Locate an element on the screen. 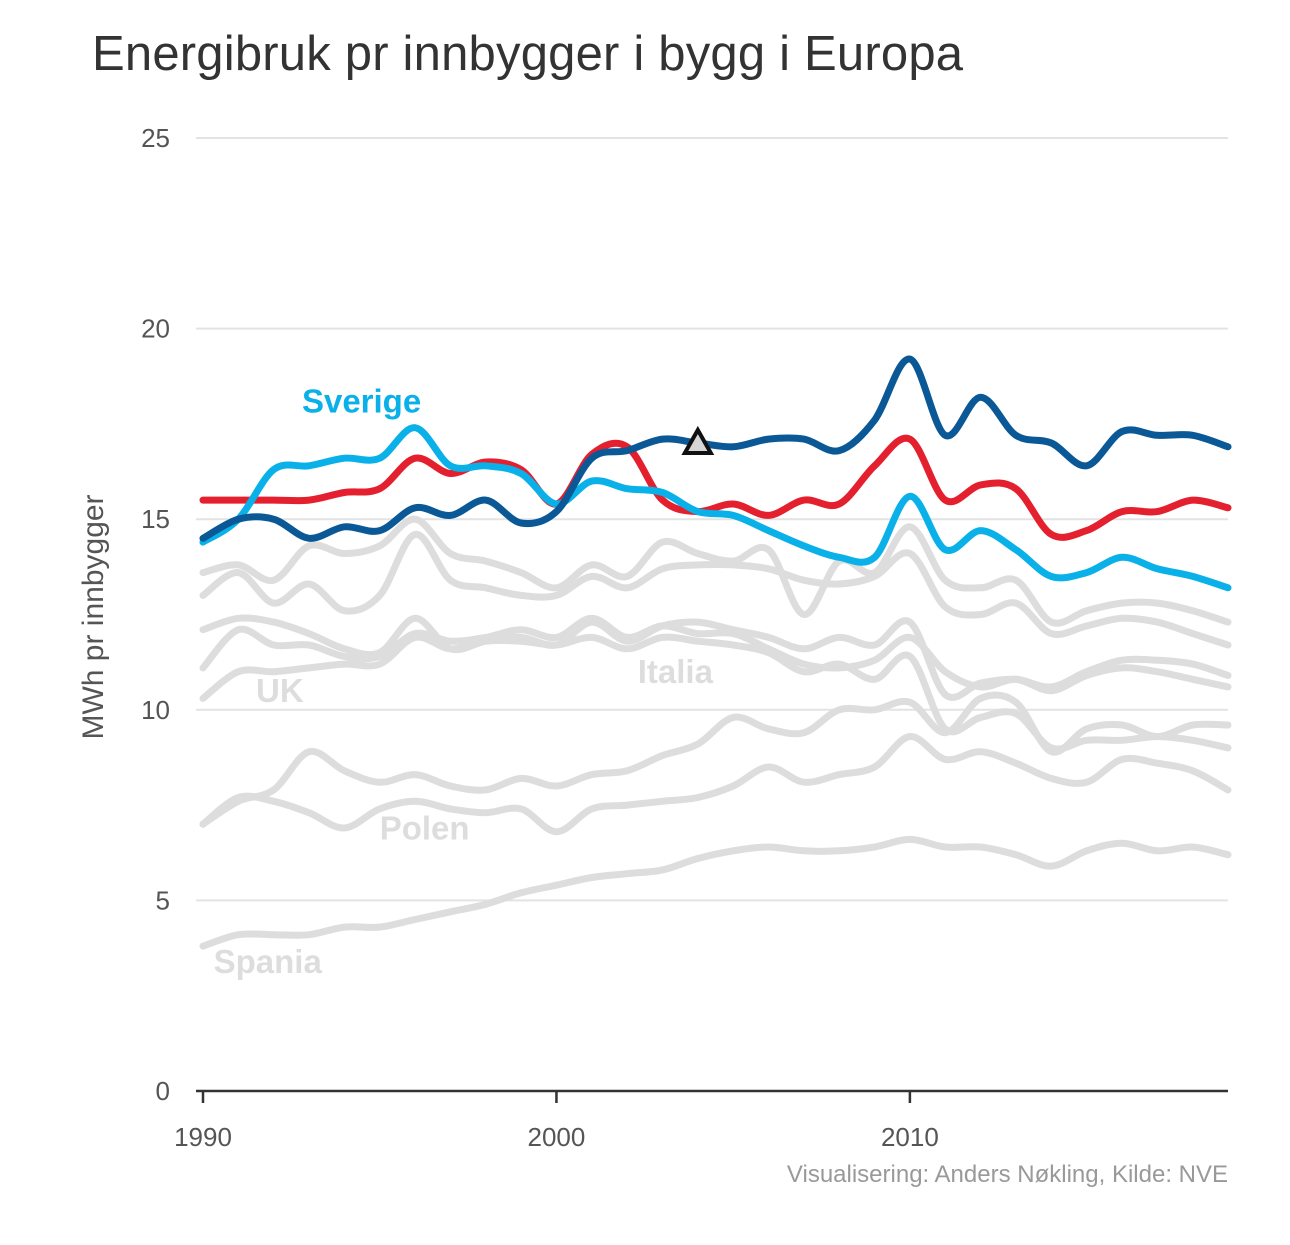 The image size is (1290, 1245). x-tick-label: 1990 is located at coordinates (203, 1137).